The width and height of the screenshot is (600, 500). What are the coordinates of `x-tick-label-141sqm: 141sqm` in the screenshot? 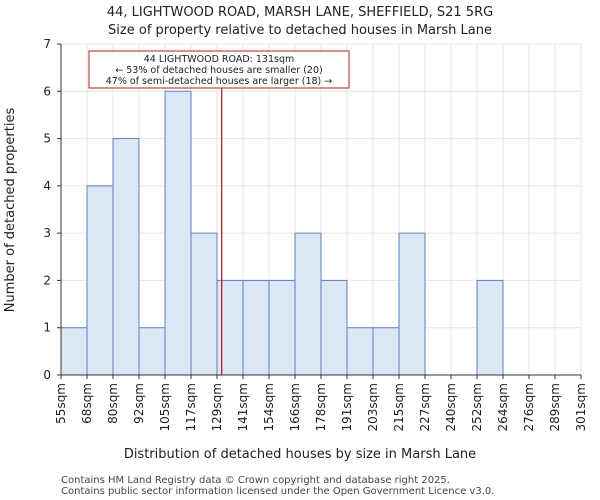 It's located at (243, 407).